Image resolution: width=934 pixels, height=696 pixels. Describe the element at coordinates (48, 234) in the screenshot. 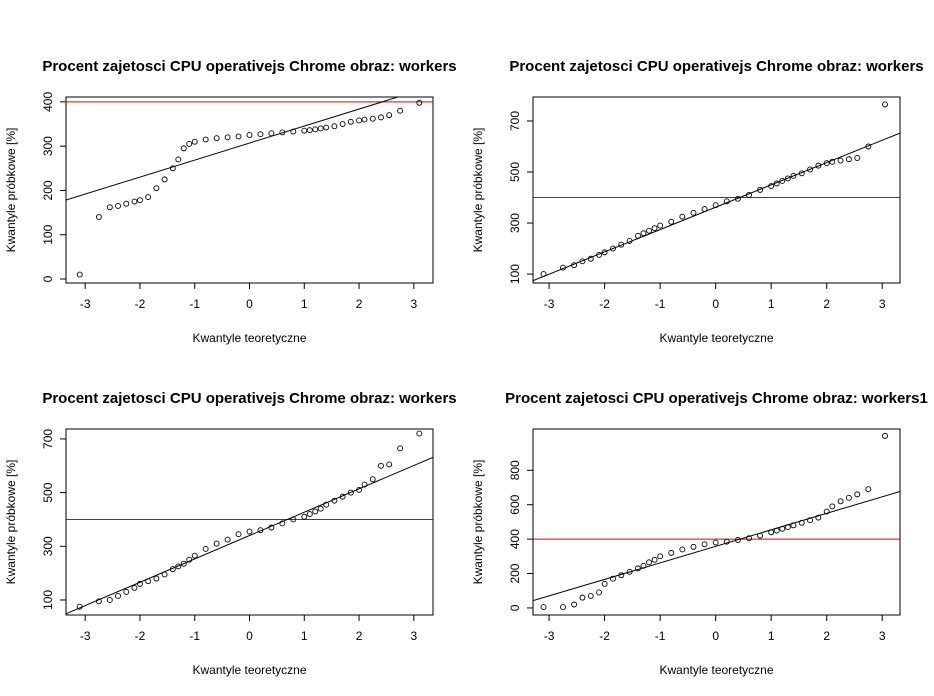

I see `y-tick-label: 100` at that location.